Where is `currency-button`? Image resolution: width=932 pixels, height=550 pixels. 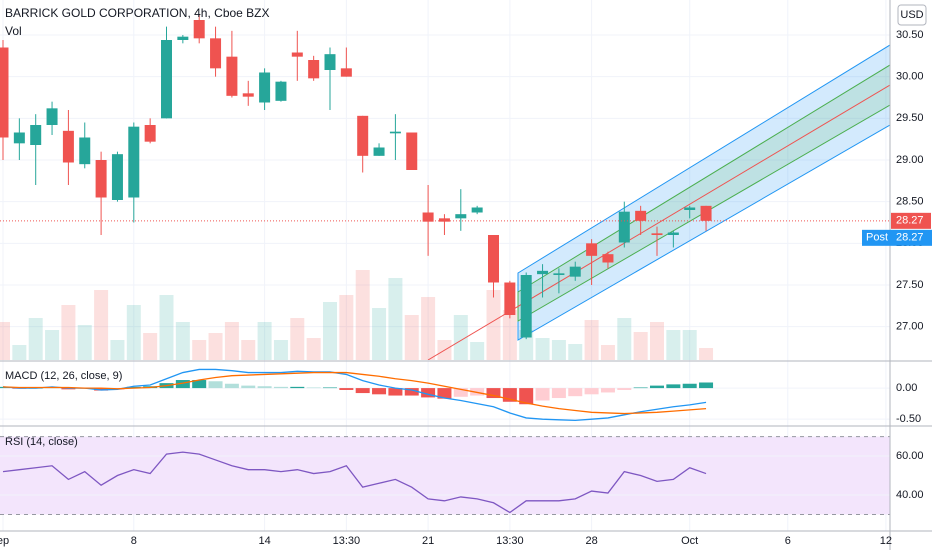
currency-button is located at coordinates (912, 15).